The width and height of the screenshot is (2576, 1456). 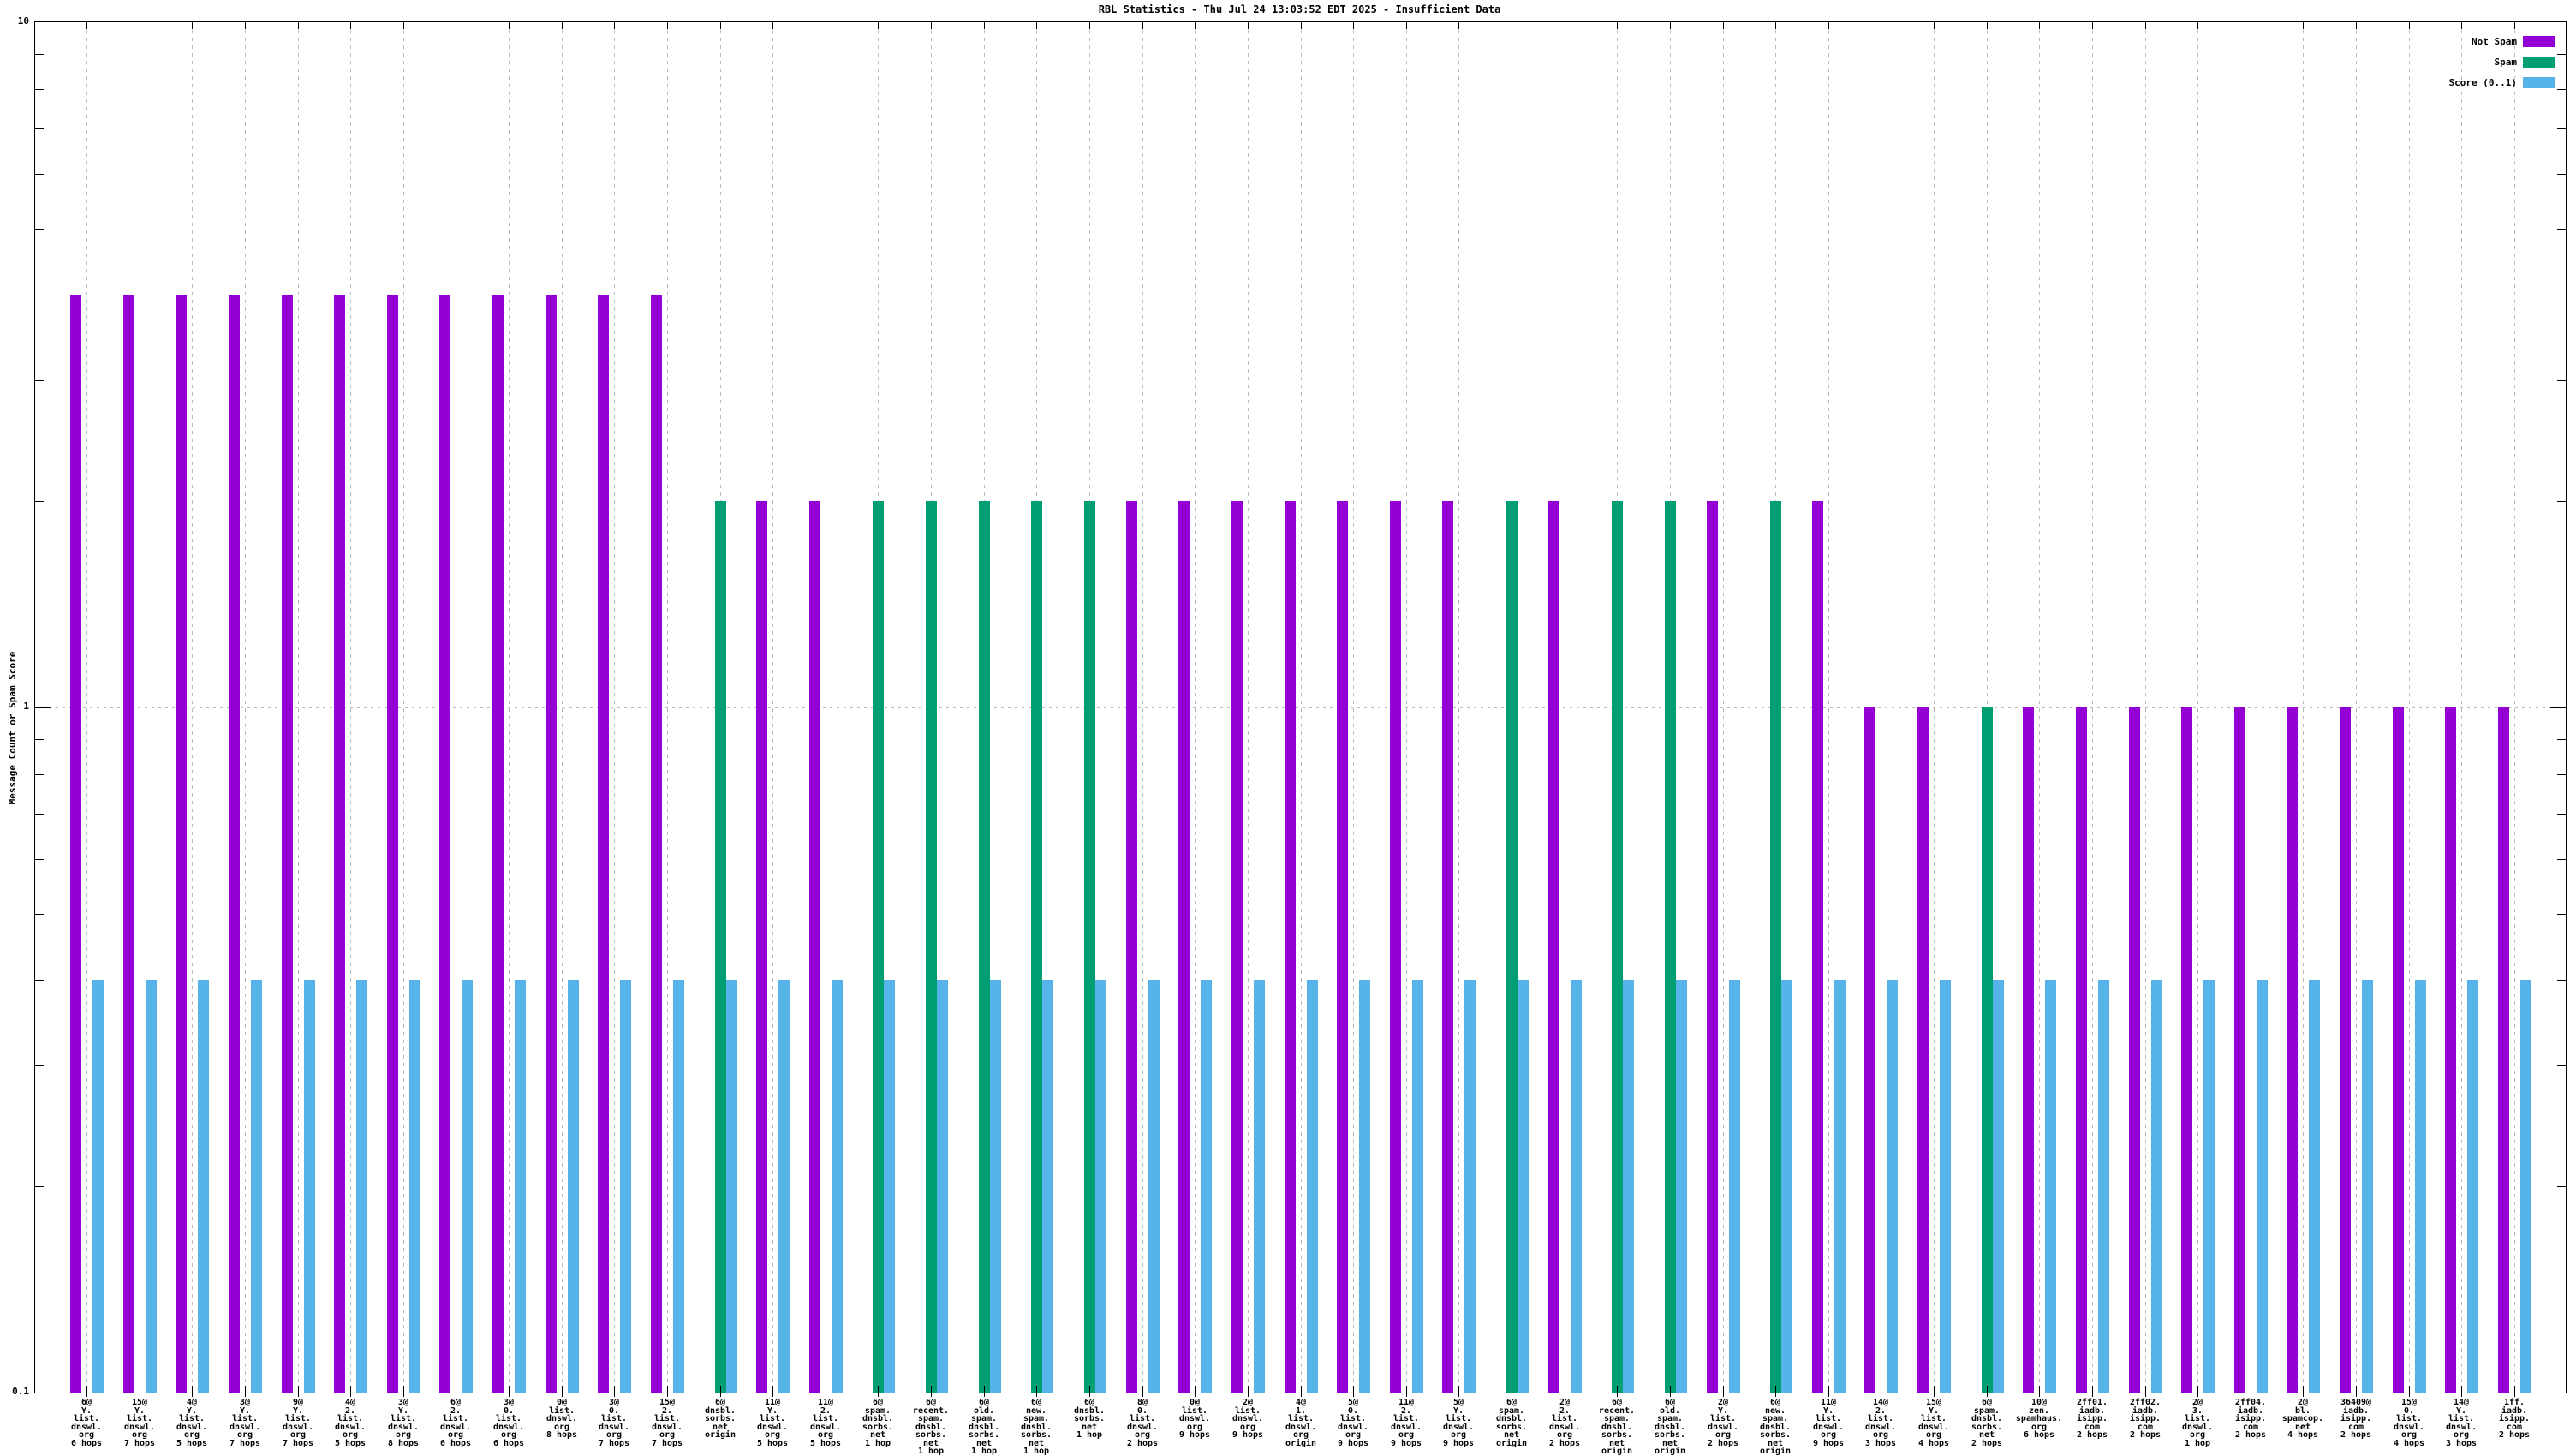 What do you see at coordinates (2482, 82) in the screenshot?
I see `legend-label-score: Score (0..1)` at bounding box center [2482, 82].